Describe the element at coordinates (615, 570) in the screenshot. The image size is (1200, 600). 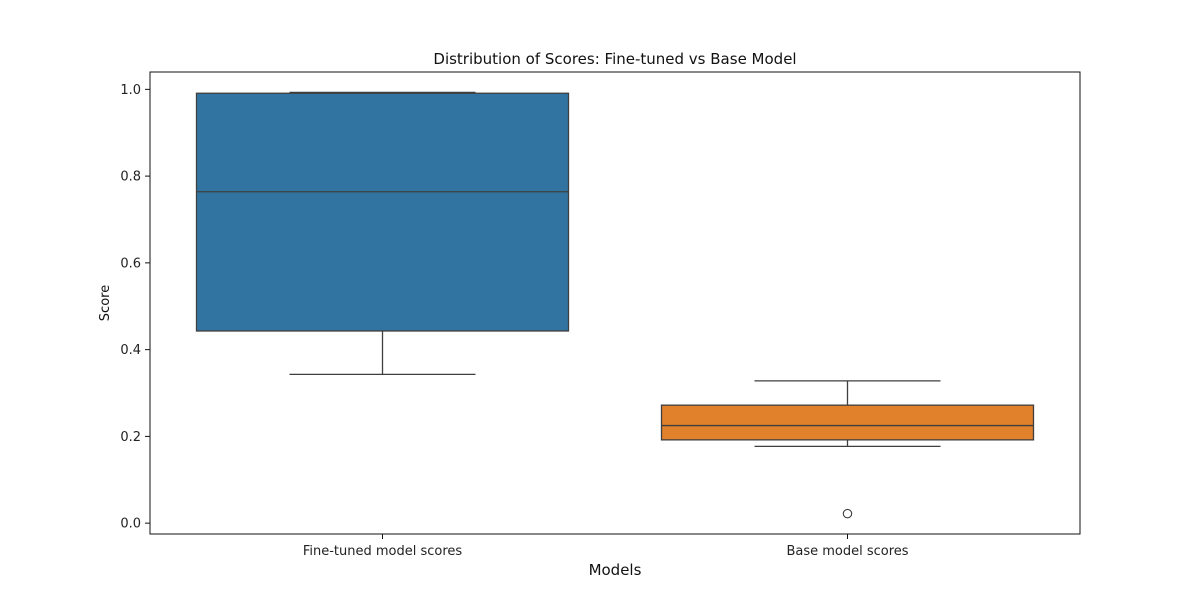
I see `x-axis-label: Models` at that location.